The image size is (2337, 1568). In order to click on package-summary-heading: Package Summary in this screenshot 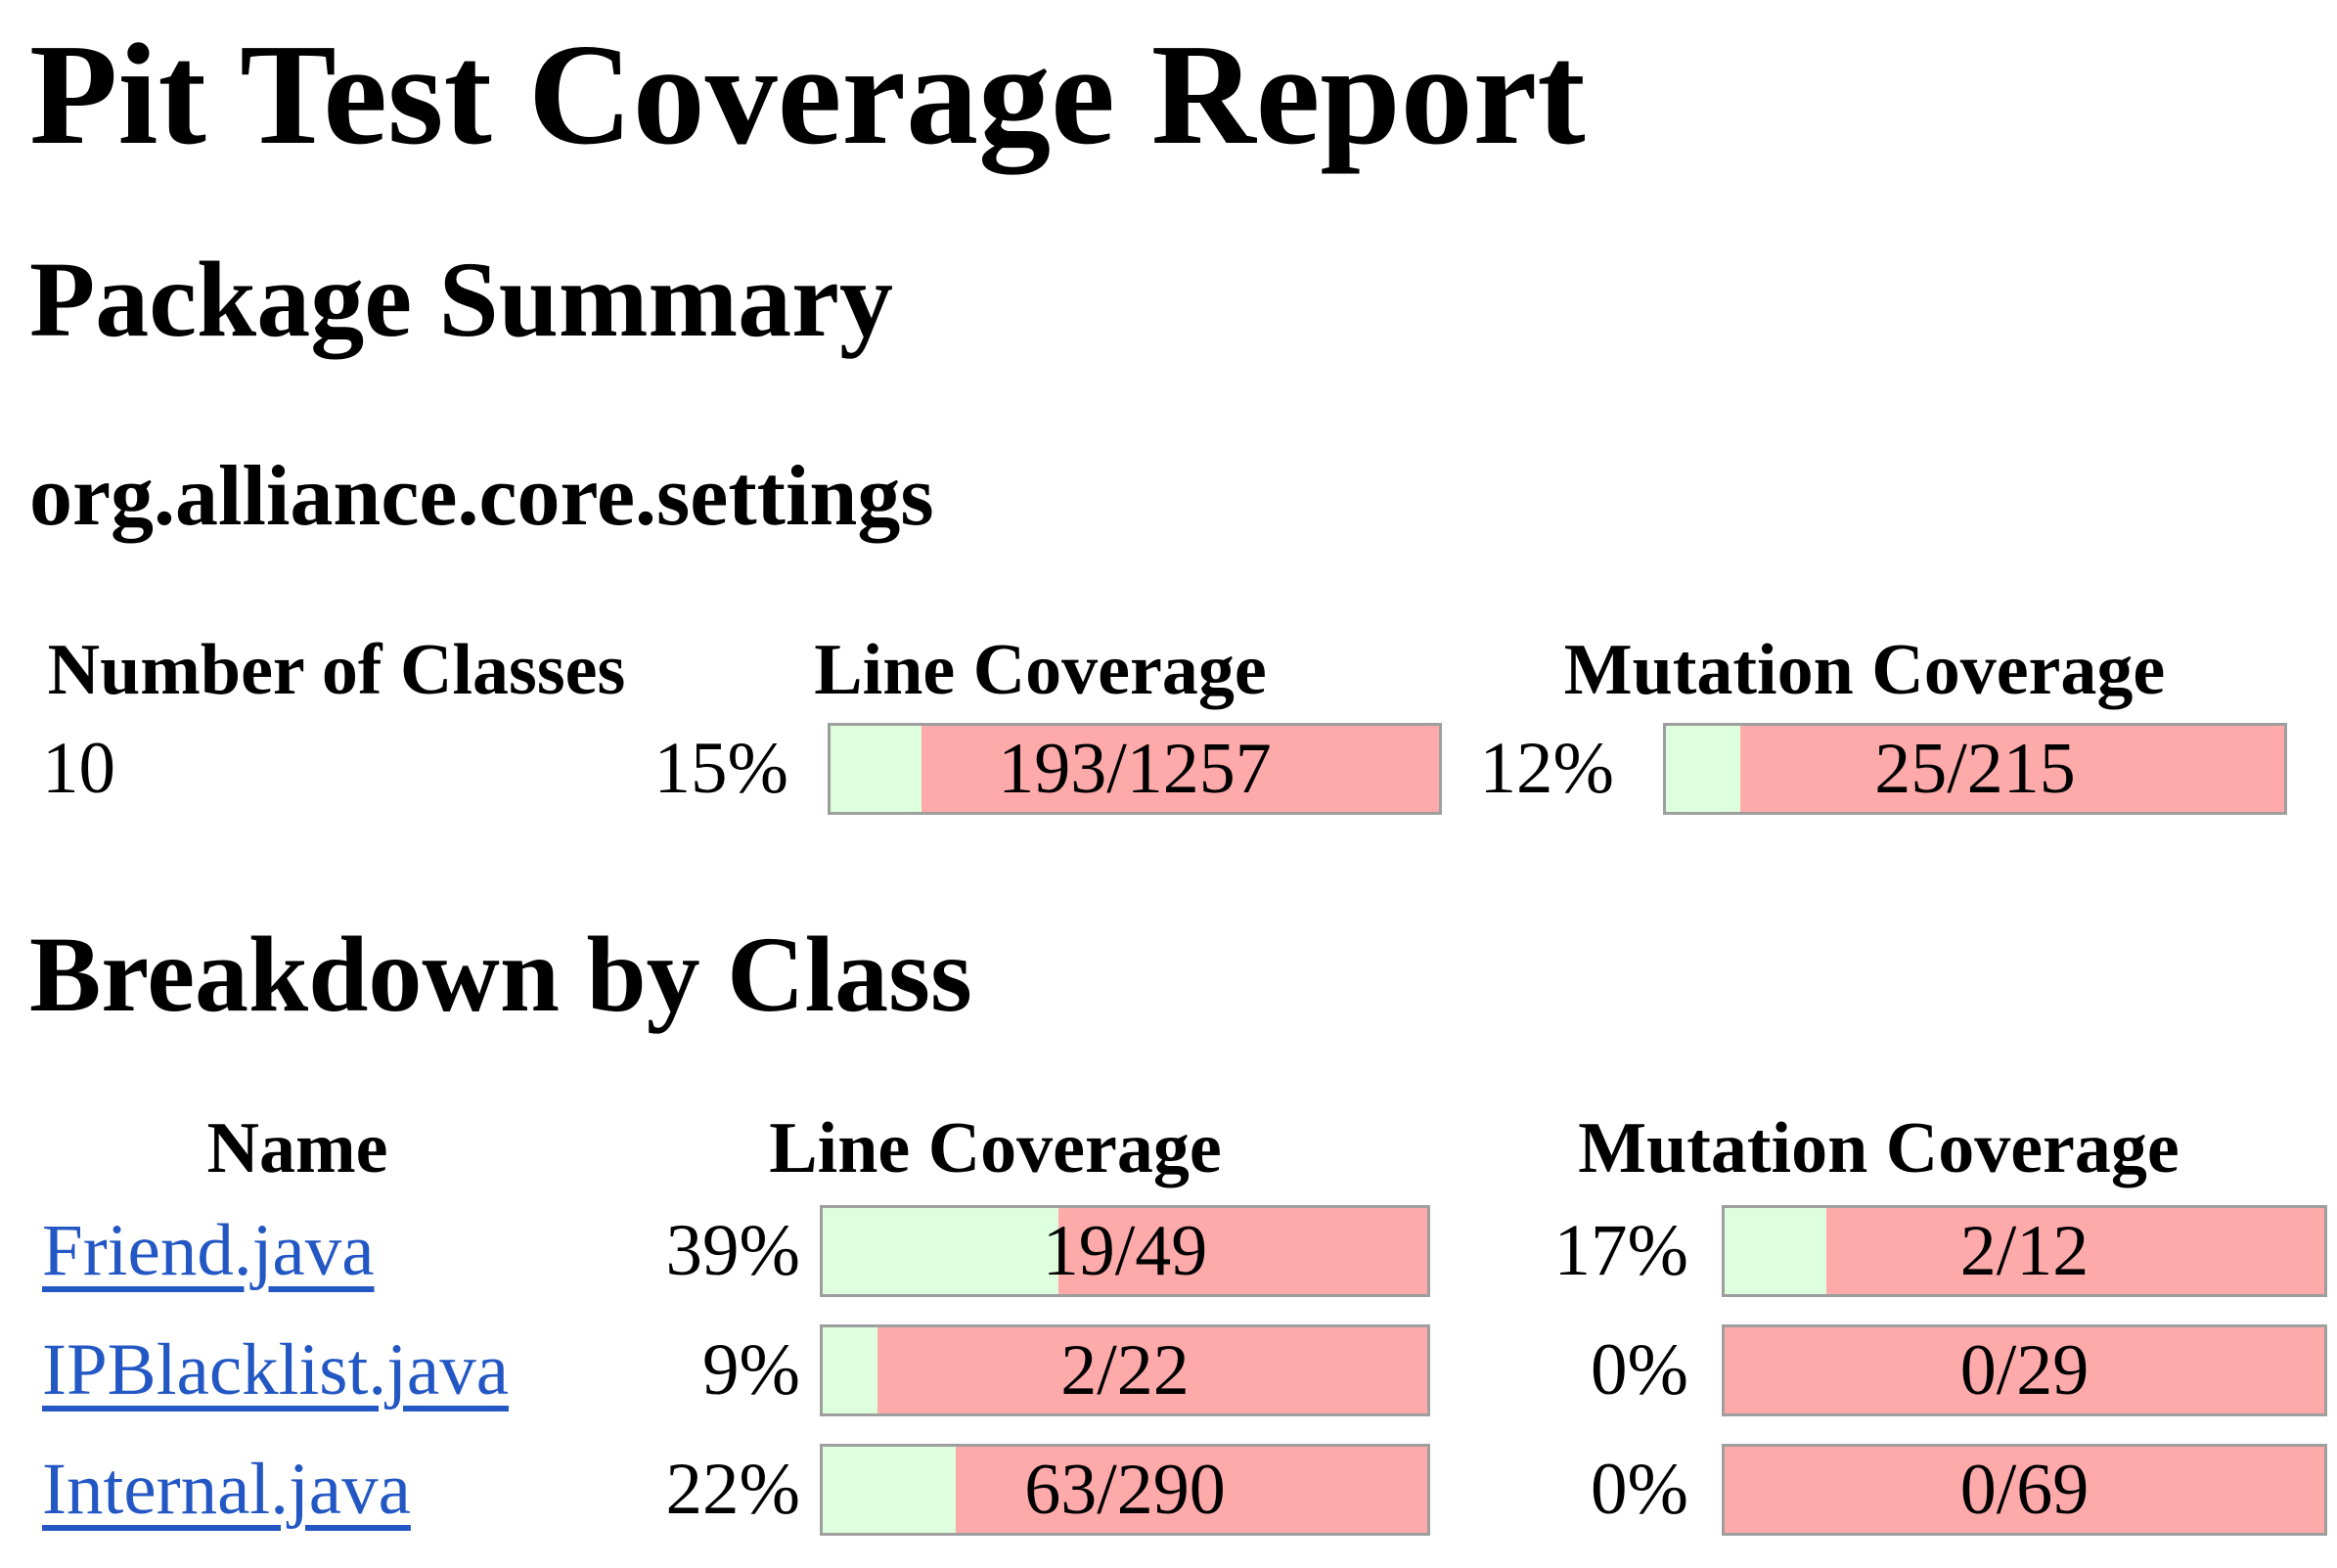, I will do `click(461, 299)`.